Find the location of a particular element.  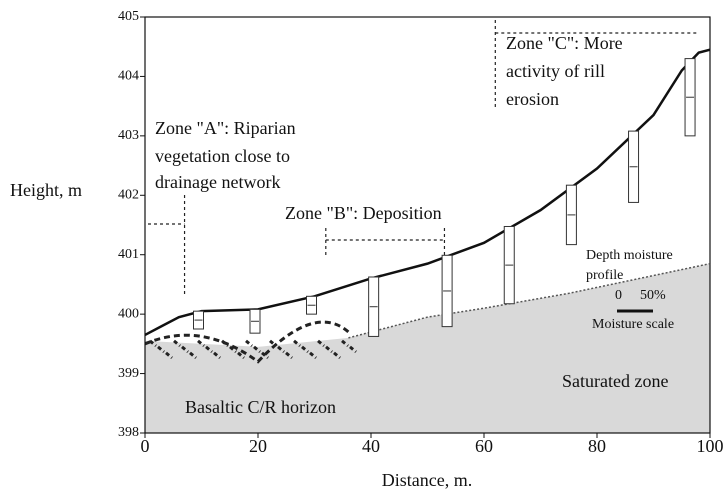

annotation: Saturated zone is located at coordinates (615, 381).